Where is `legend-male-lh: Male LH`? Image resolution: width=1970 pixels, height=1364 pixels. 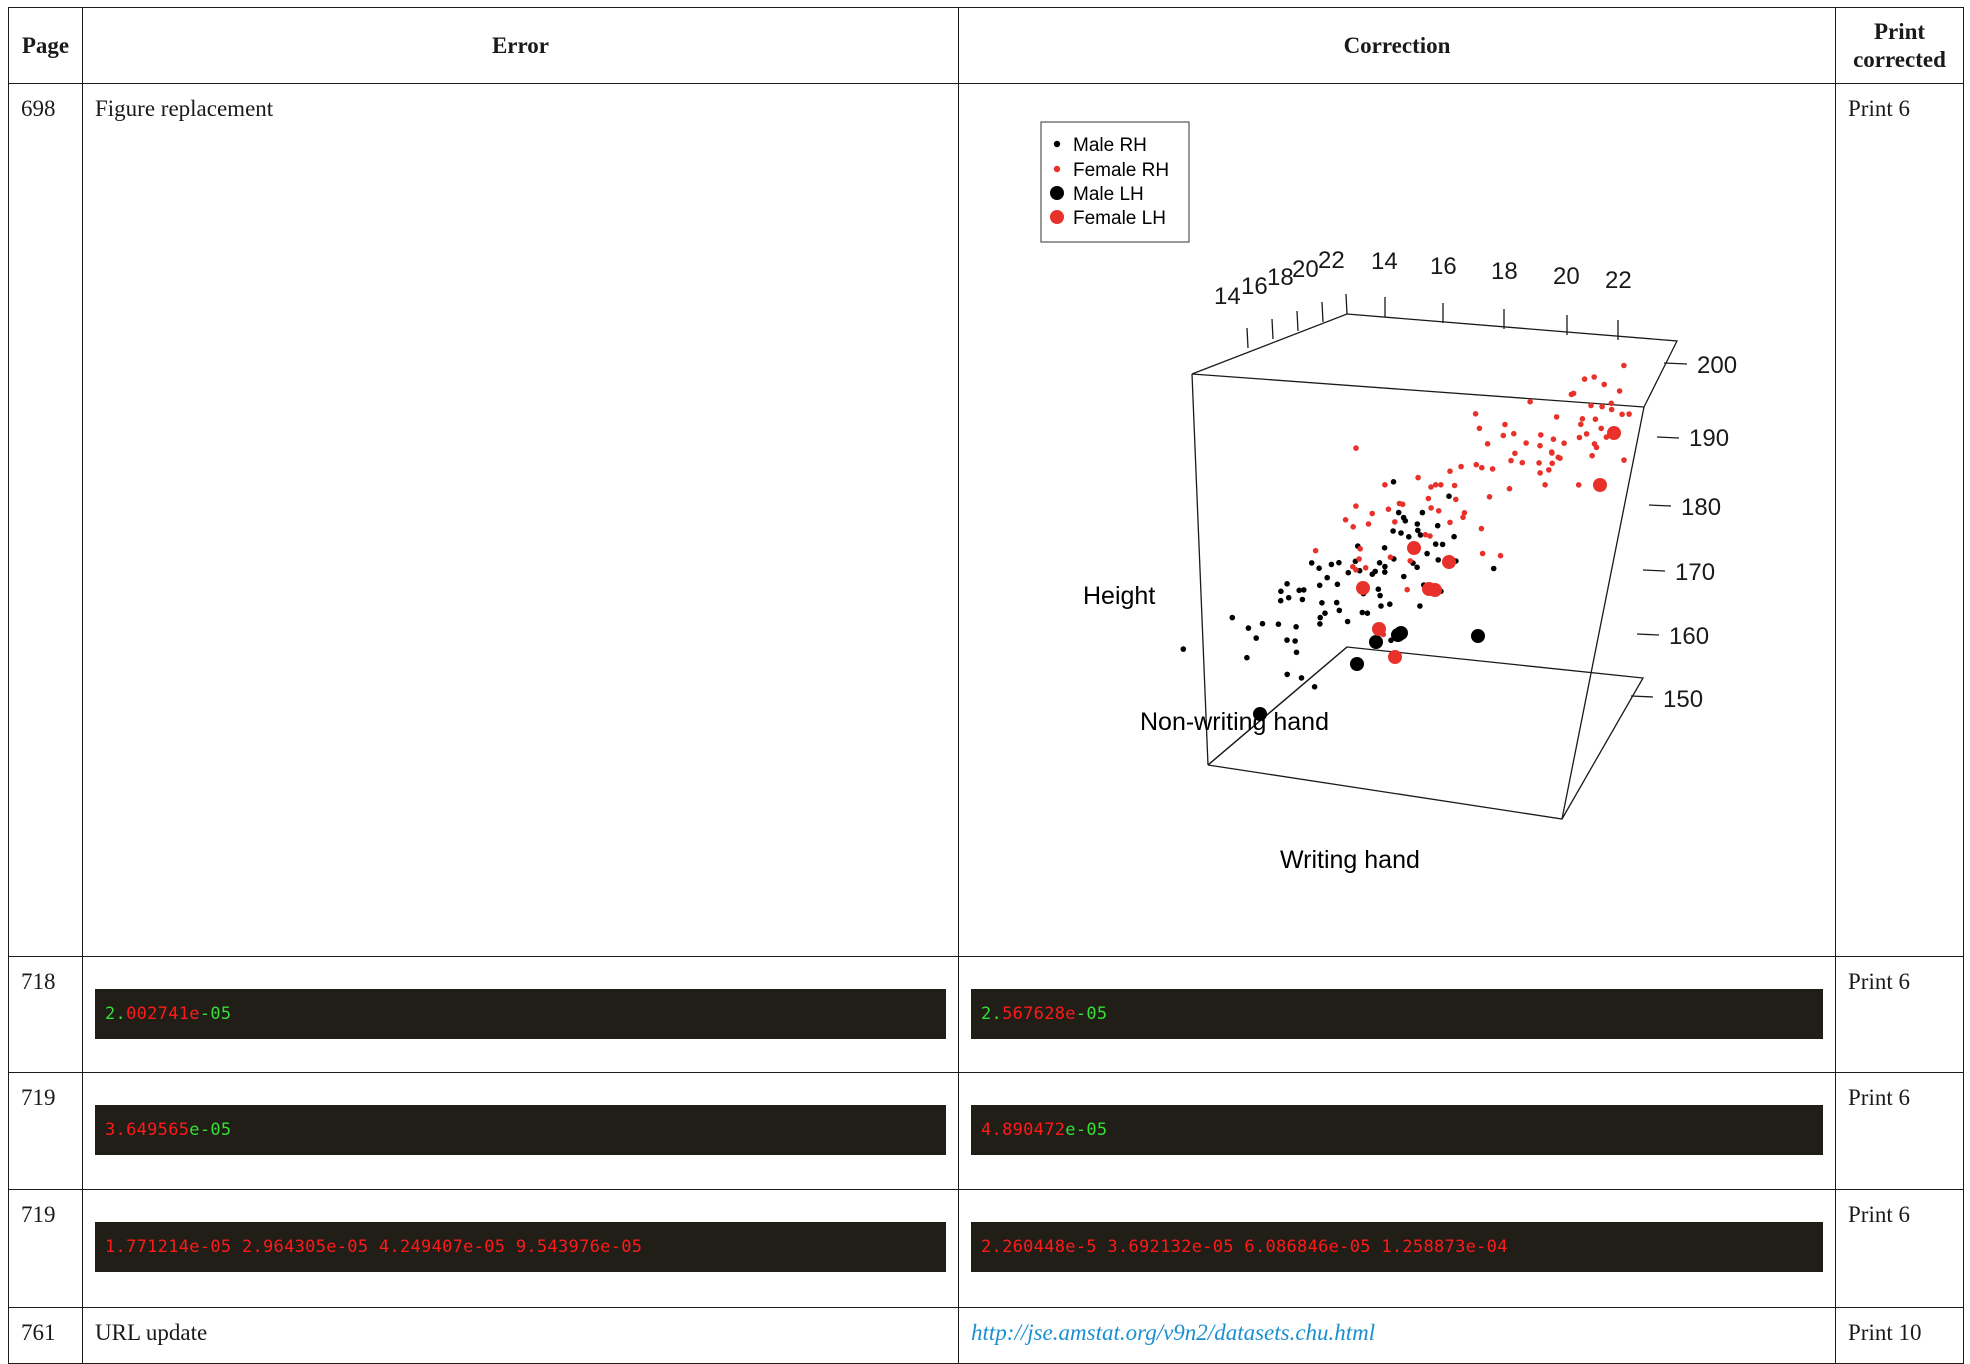 legend-male-lh: Male LH is located at coordinates (1108, 194).